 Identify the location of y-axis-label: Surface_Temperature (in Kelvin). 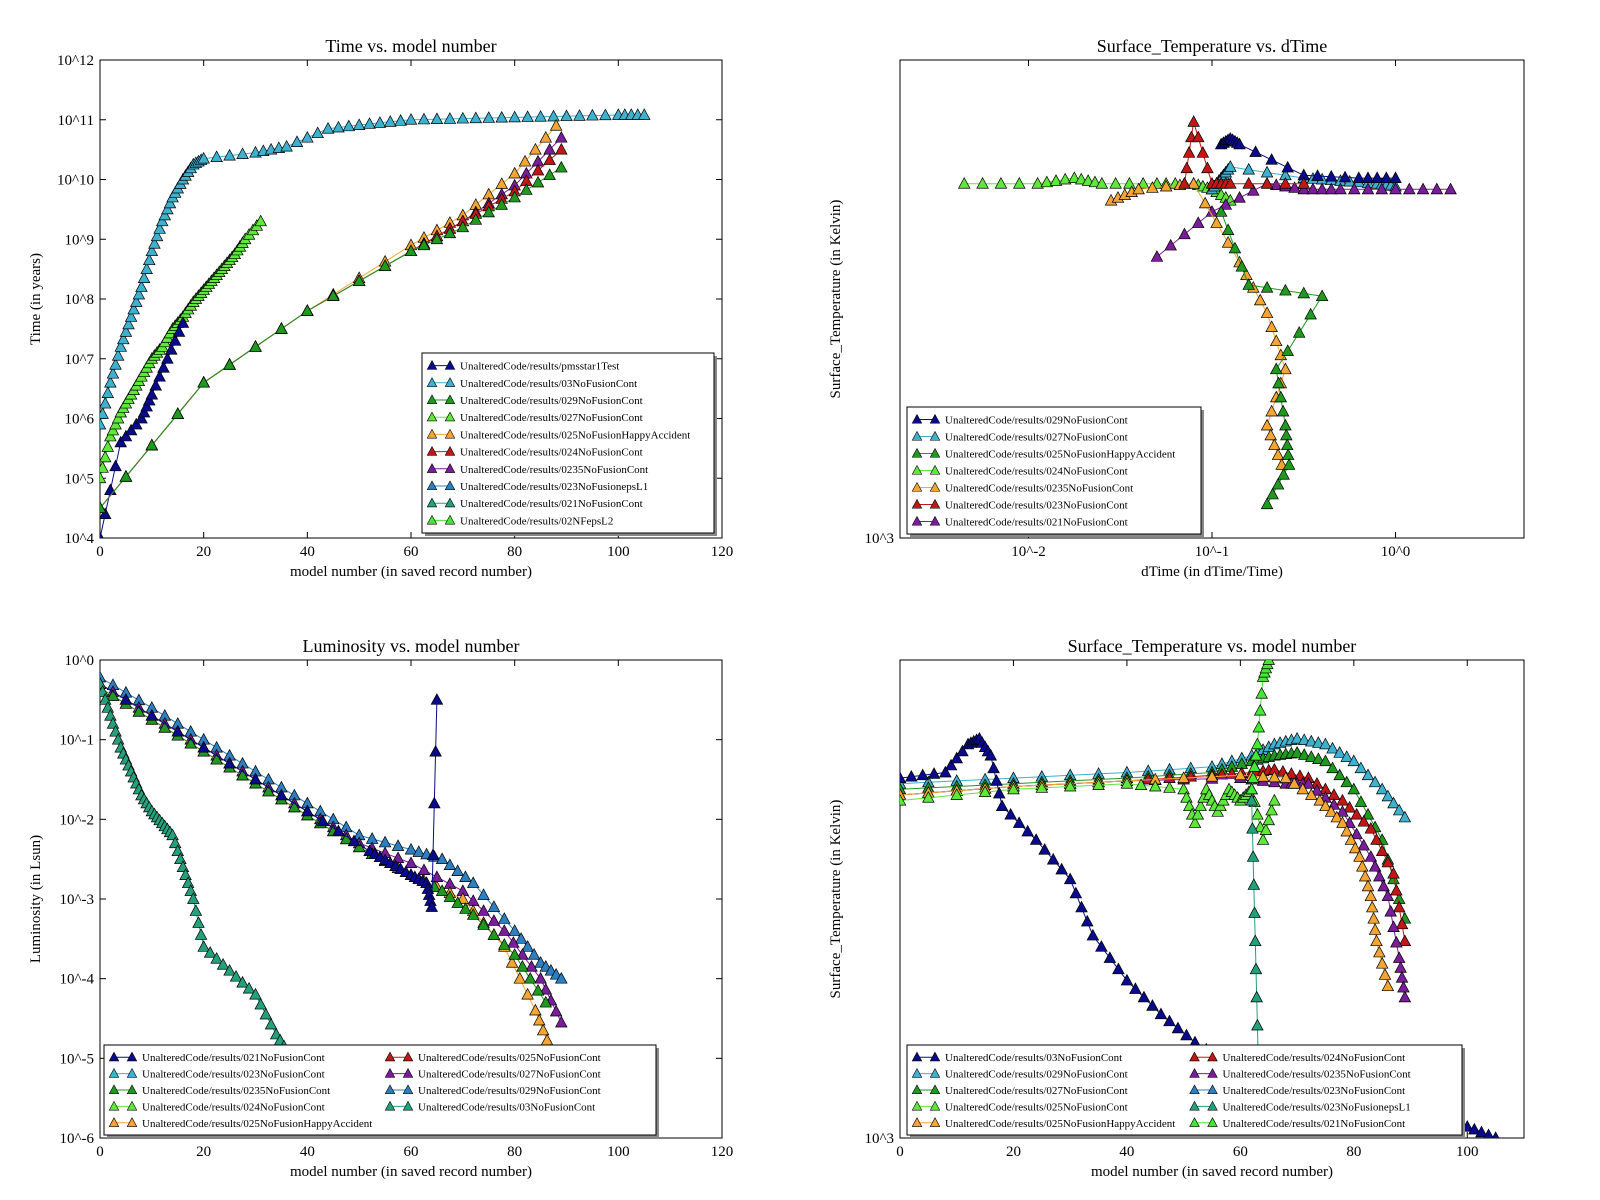
(836, 299).